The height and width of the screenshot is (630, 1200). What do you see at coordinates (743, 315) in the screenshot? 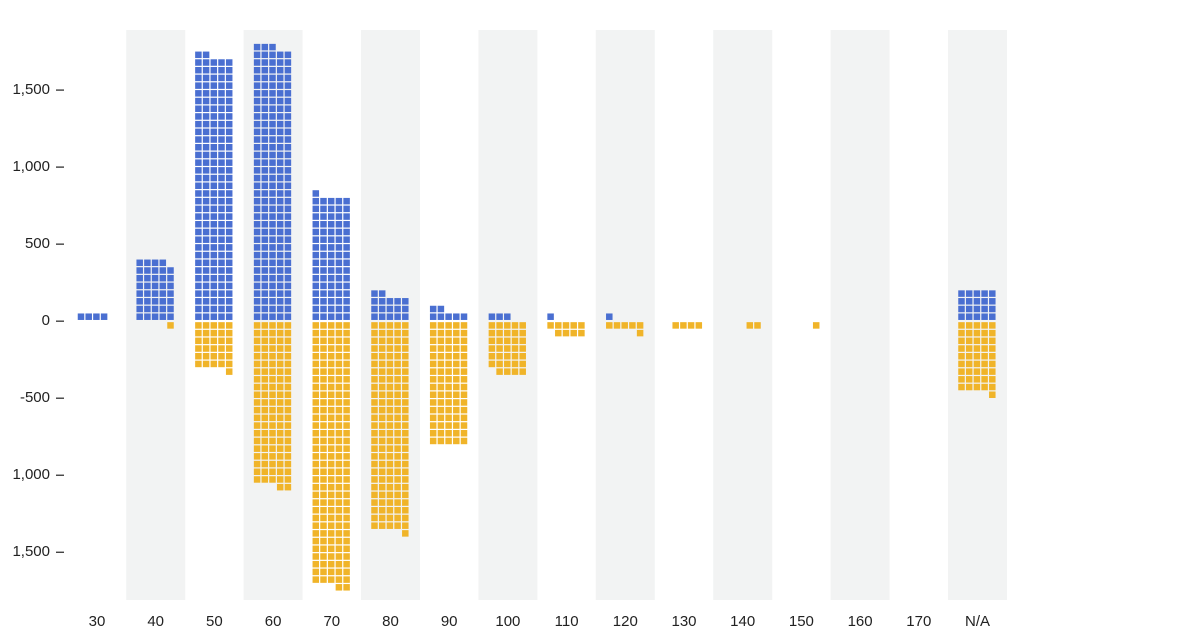
I see `band` at bounding box center [743, 315].